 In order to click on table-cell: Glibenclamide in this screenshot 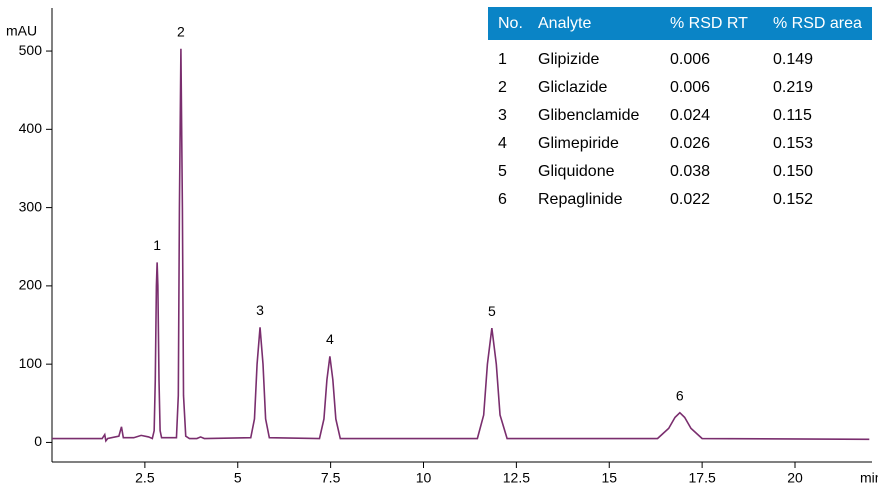, I will do `click(588, 115)`.